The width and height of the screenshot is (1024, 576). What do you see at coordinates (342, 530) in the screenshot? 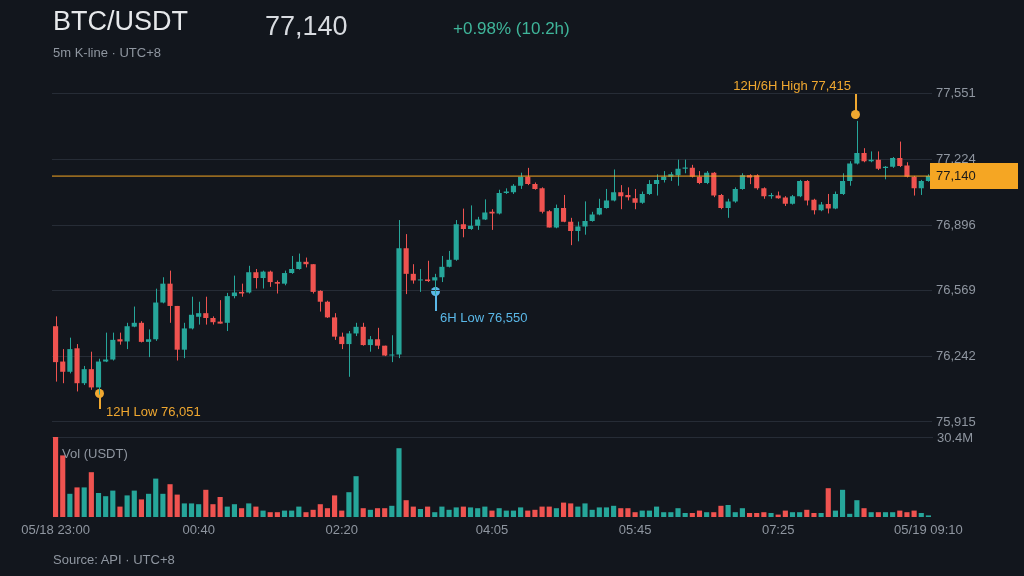
I see `x-tick-label: 02:20` at bounding box center [342, 530].